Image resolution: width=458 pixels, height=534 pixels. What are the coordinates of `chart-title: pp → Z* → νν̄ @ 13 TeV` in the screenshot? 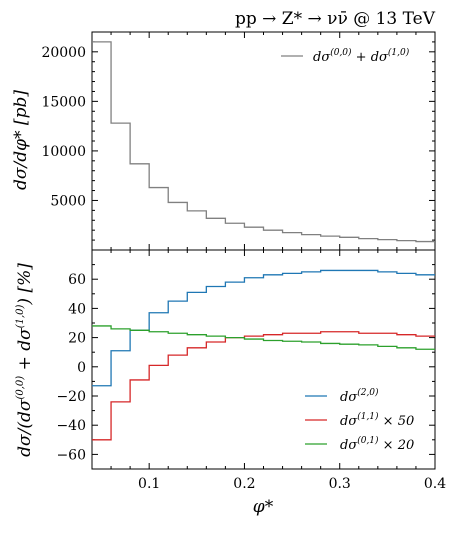 It's located at (335, 19).